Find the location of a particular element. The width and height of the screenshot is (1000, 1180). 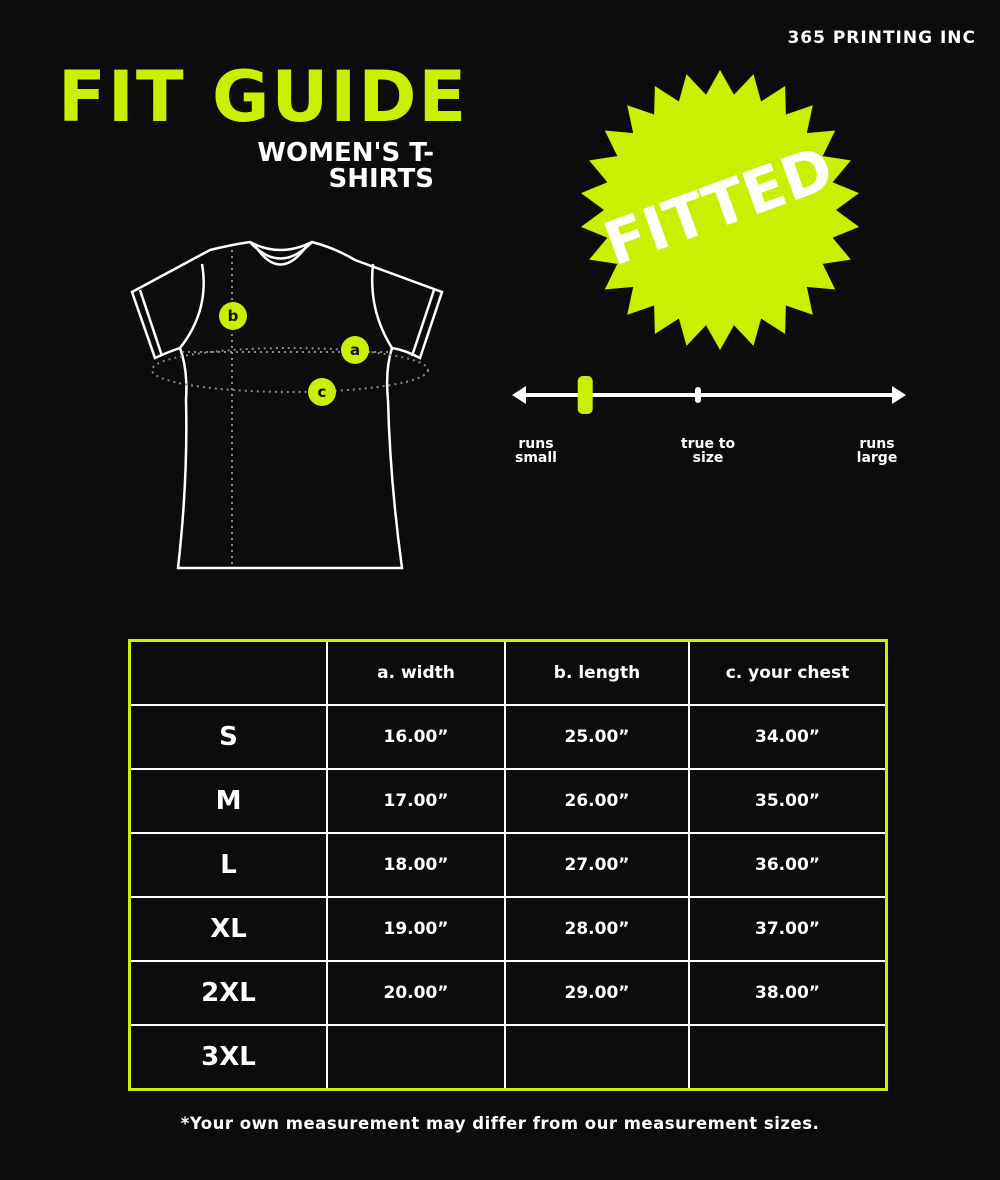

table-row: L 18.00” 27.00” 36.00” is located at coordinates (508, 865).